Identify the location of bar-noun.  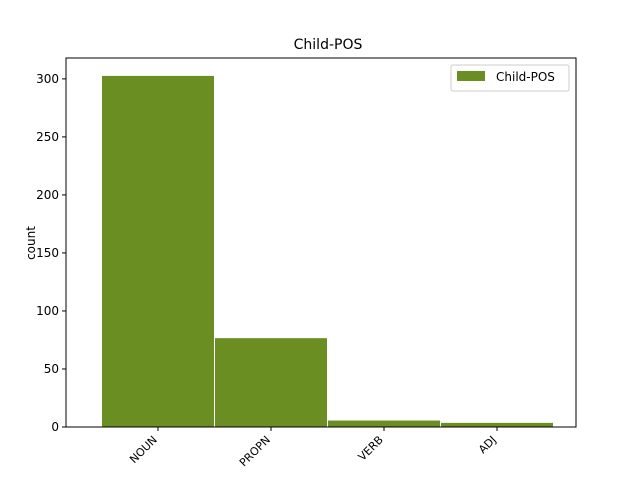
(158, 251).